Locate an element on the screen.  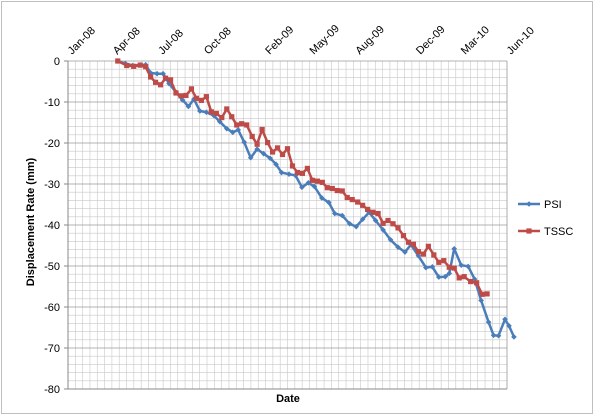
y-tick-label: 0 is located at coordinates (57, 62).